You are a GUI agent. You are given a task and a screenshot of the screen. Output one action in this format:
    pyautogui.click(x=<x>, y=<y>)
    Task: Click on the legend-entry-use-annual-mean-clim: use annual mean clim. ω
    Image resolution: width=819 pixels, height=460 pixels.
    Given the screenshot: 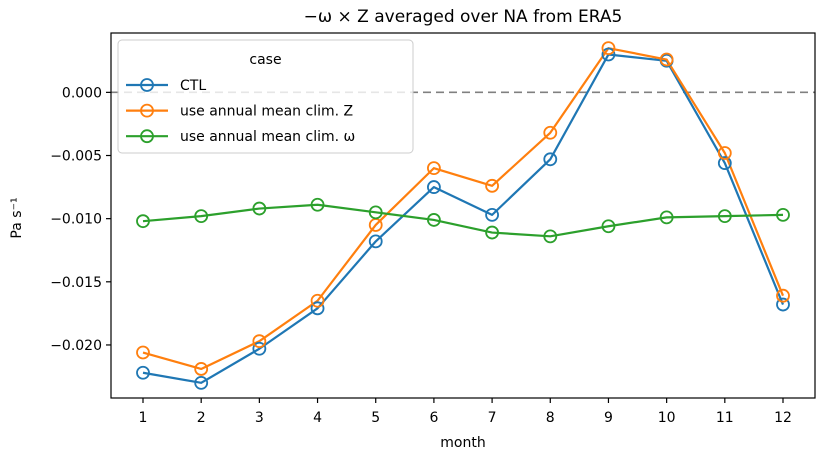 What is the action you would take?
    pyautogui.click(x=240, y=137)
    